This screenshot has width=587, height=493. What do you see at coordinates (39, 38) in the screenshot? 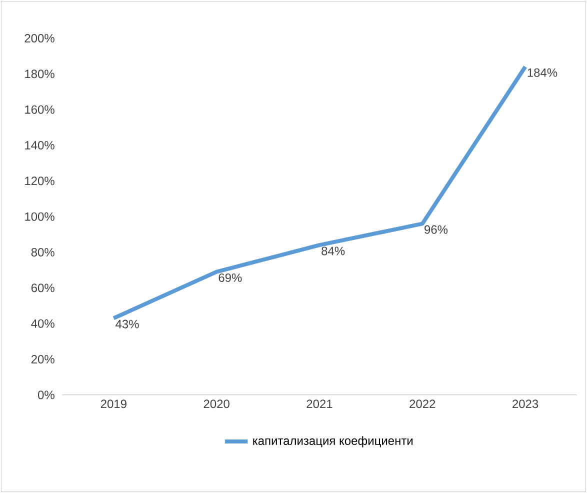
I see `y-tick-label: 200%` at bounding box center [39, 38].